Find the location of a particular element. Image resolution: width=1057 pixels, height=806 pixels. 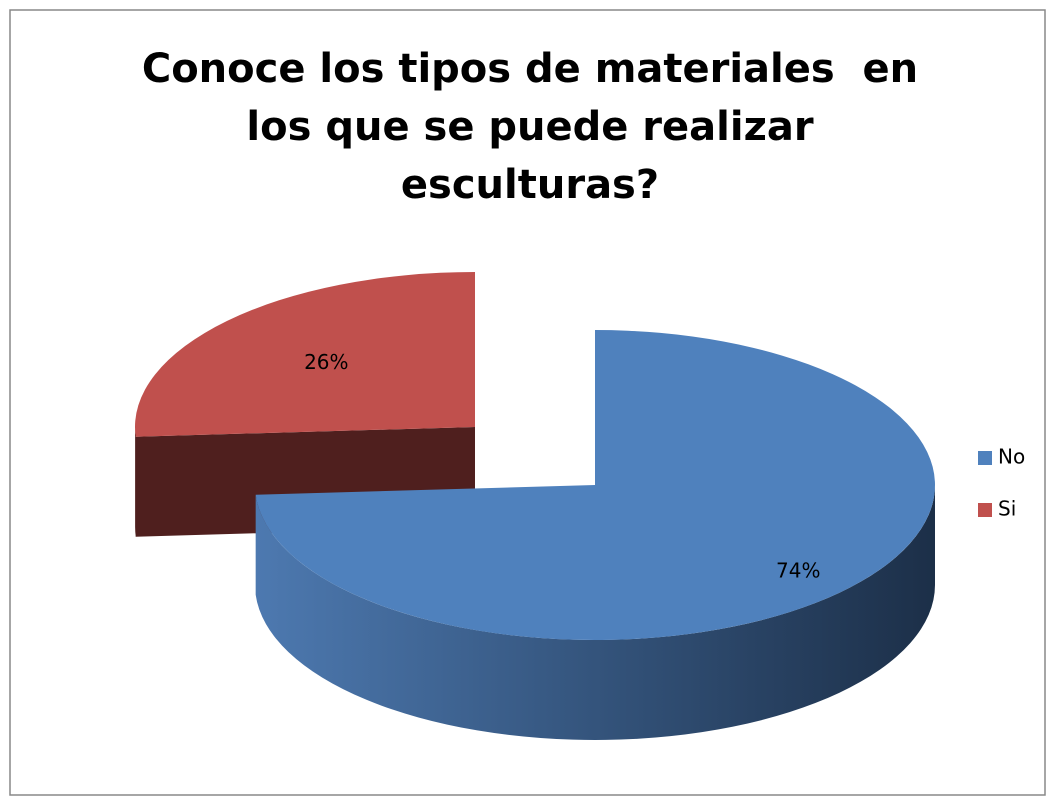

slice is located at coordinates (304, 354).